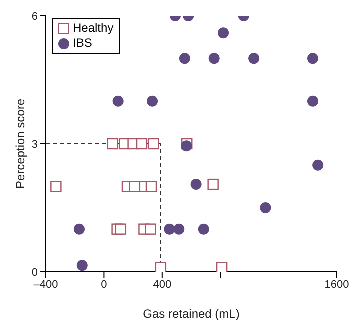 This screenshot has width=361, height=328. Describe the element at coordinates (162, 284) in the screenshot. I see `x-tick-label: 400` at that location.